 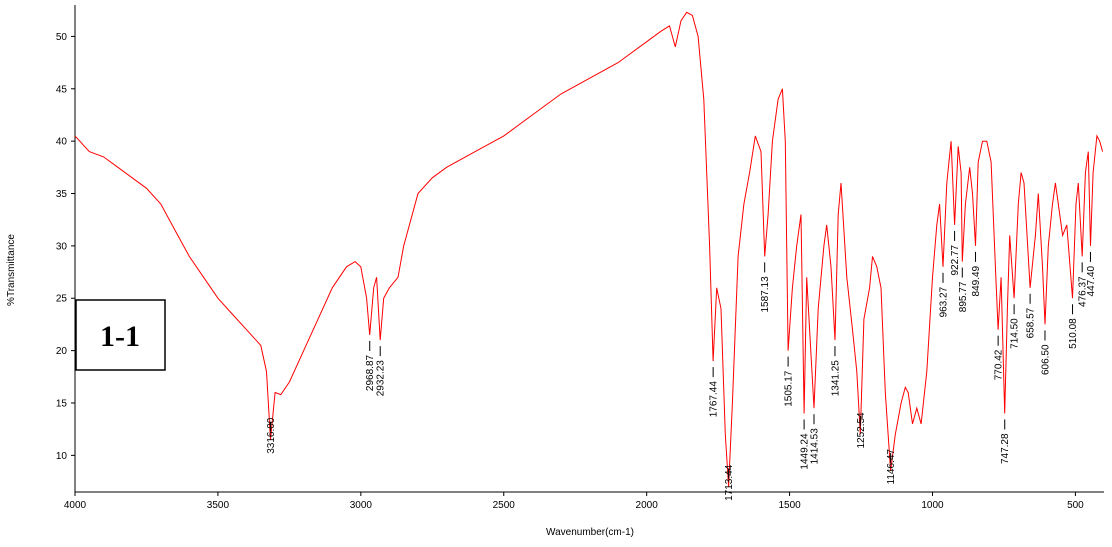 I want to click on peak-label: 1713.44, so click(x=729, y=482).